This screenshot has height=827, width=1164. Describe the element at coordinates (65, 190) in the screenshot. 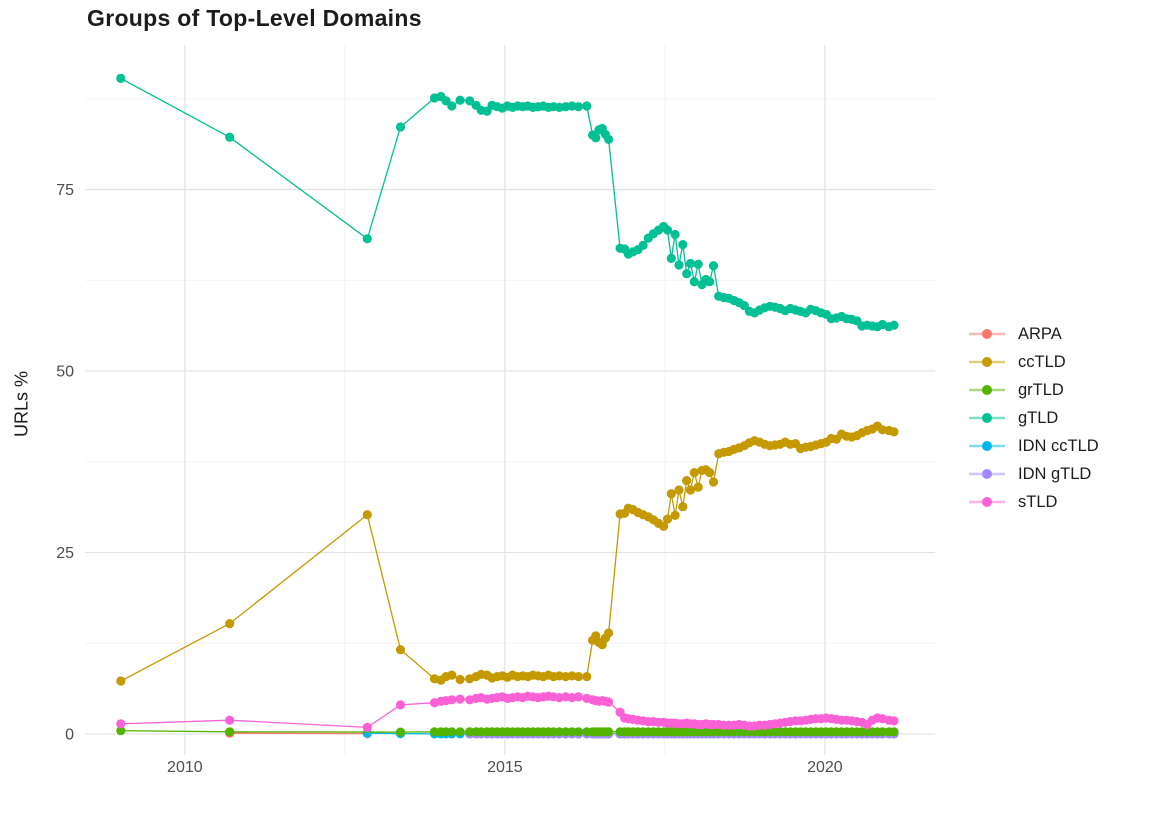

I see `y-tick-label: 75` at that location.